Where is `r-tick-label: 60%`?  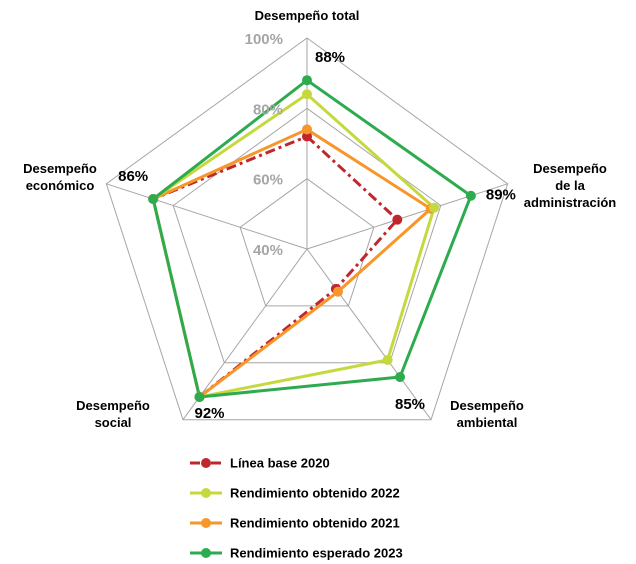 r-tick-label: 60% is located at coordinates (268, 180).